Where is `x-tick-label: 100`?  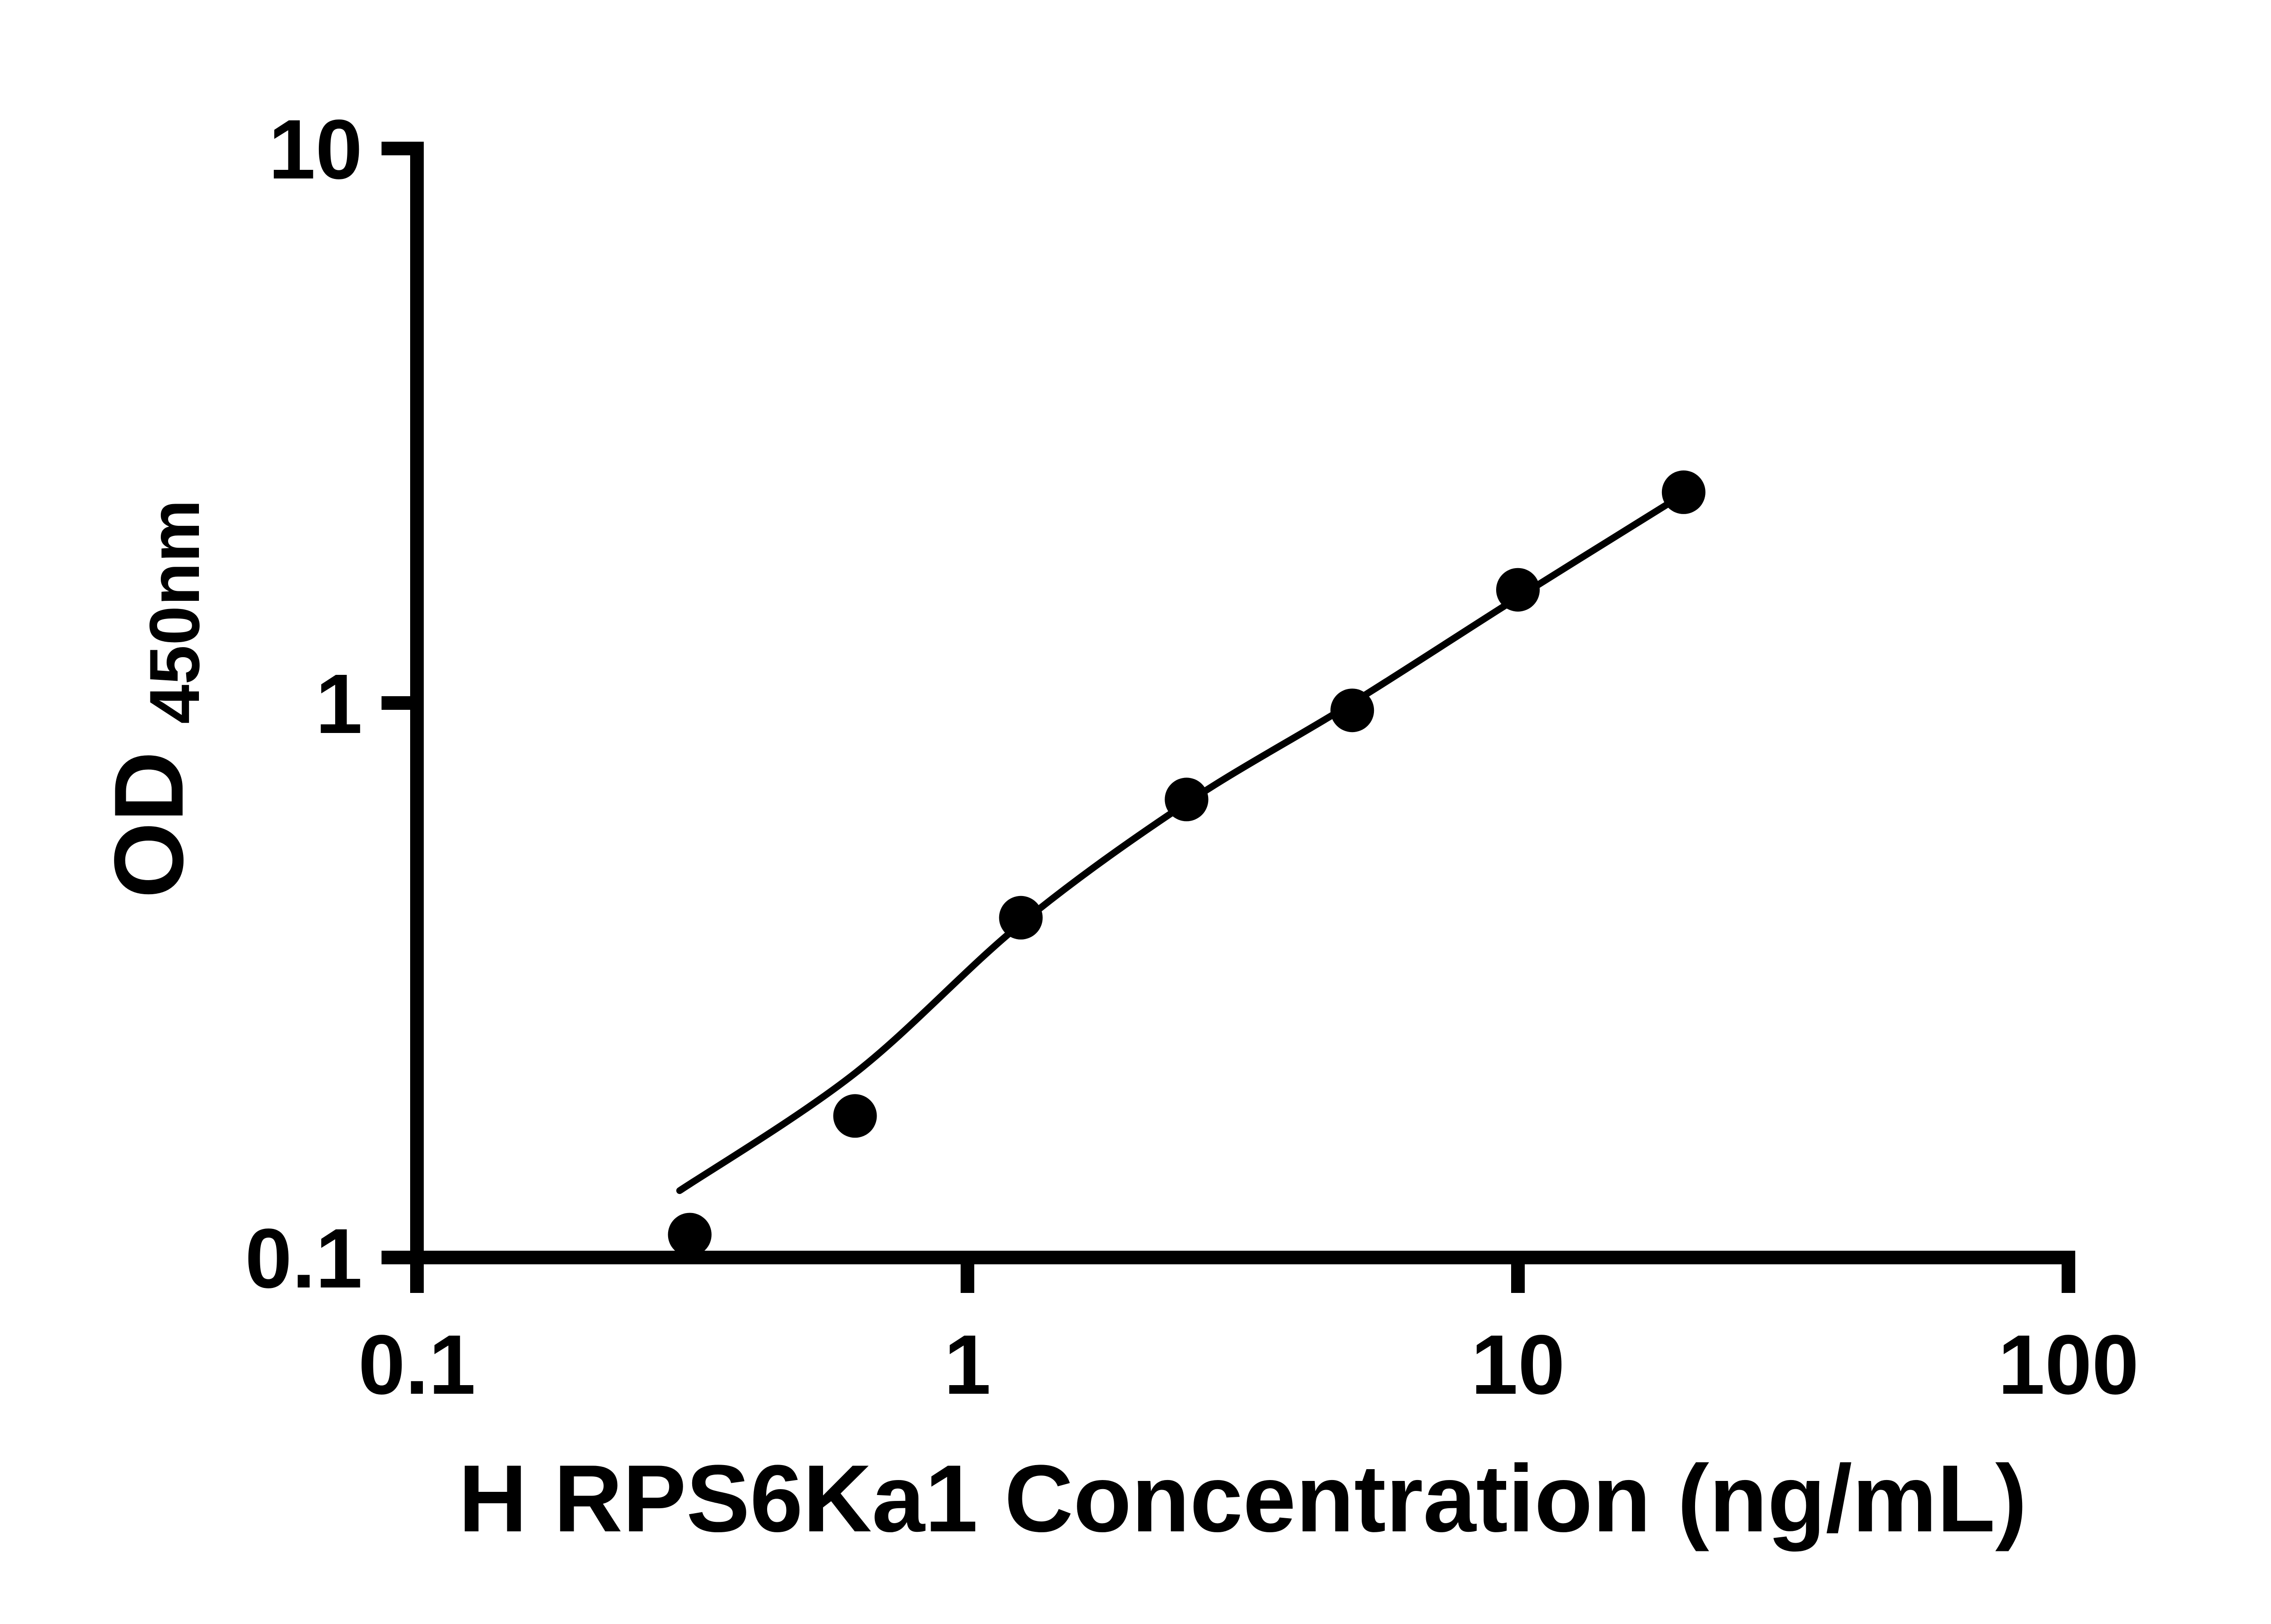
x-tick-label: 100 is located at coordinates (2068, 1365).